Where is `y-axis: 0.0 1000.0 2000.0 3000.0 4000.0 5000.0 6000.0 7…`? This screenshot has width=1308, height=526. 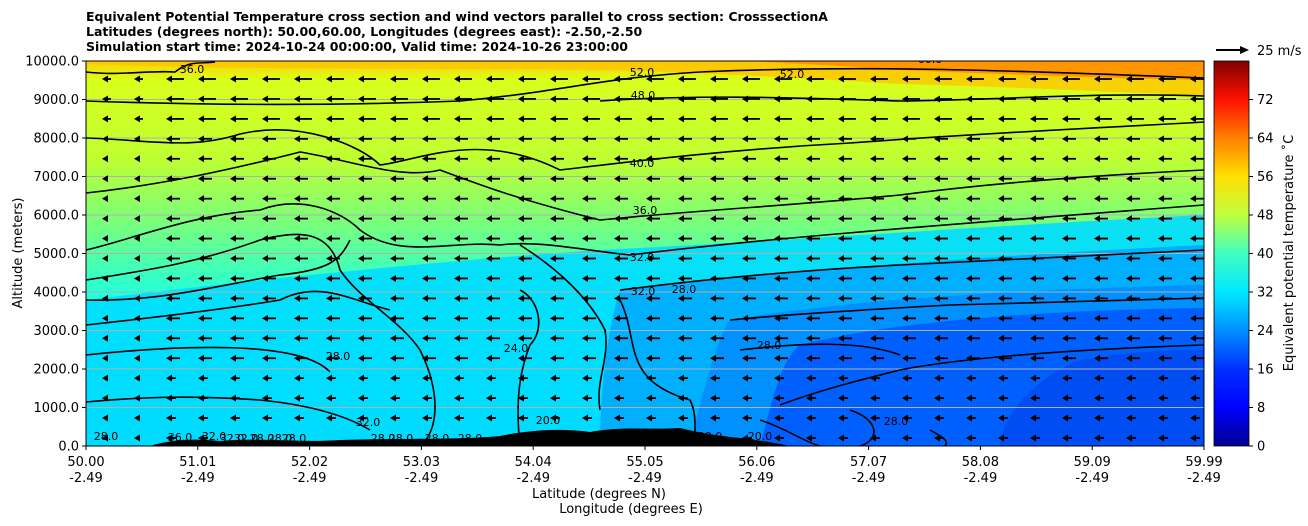
y-axis: 0.0 1000.0 2000.0 3000.0 4000.0 5000.0 6000.0 7… is located at coordinates (55, 255).